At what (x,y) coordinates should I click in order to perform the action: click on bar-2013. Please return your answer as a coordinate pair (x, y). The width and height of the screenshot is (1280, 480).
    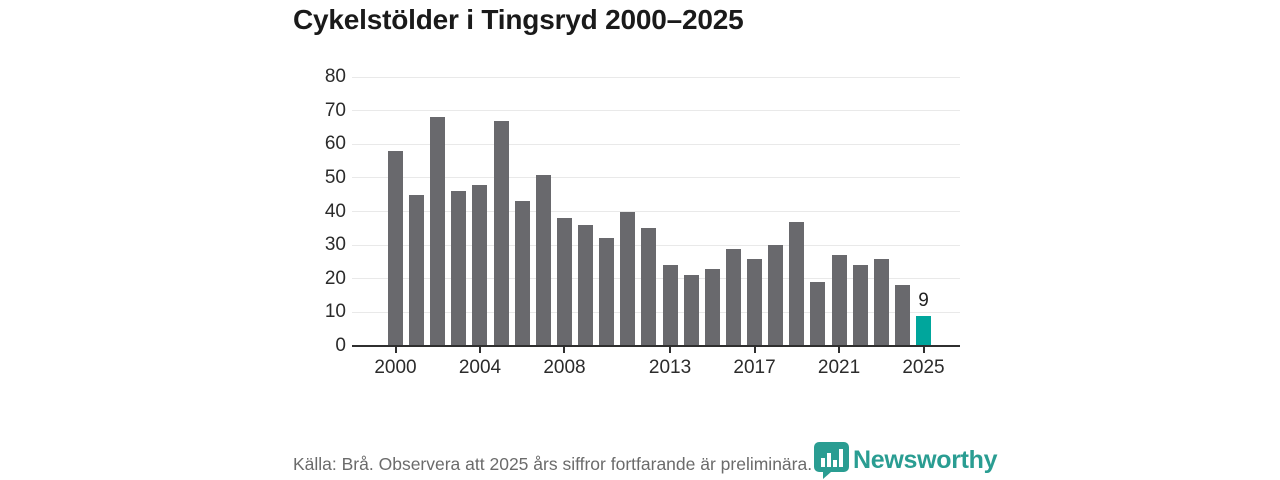
    Looking at the image, I should click on (670, 305).